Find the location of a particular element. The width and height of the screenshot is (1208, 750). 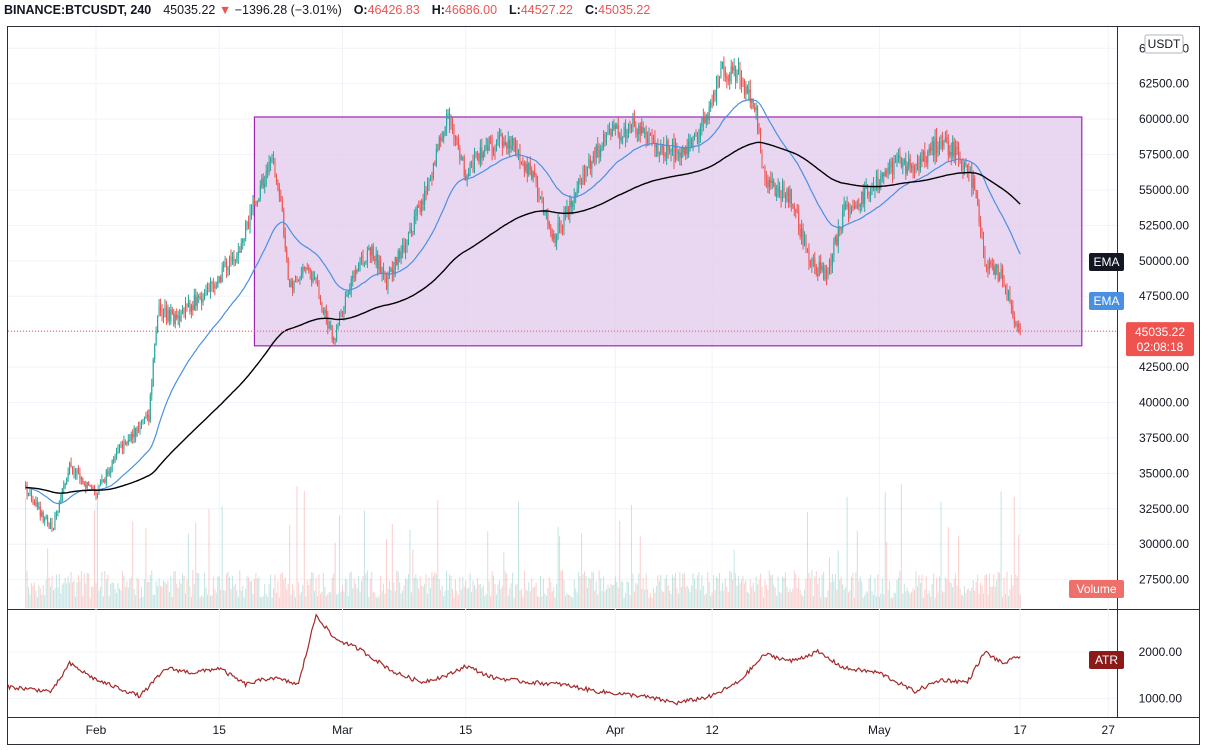

y-tick-label: 57500.00 is located at coordinates (1164, 155).